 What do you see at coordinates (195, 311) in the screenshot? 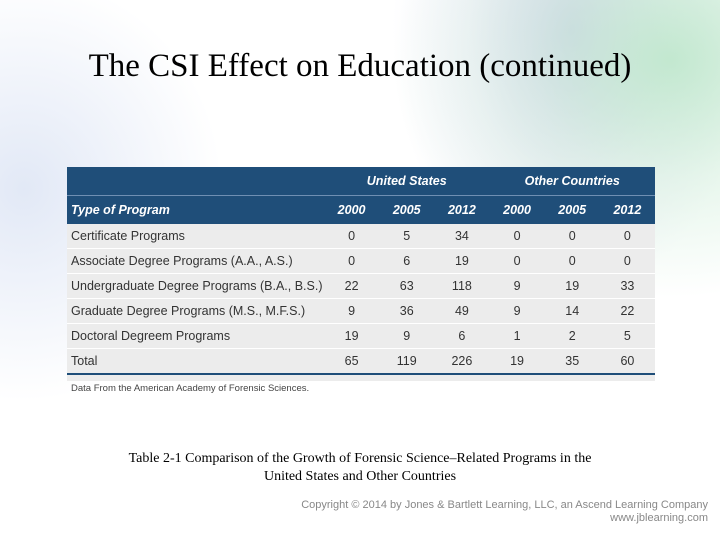
I see `row-label: Graduate Degree Programs (M.S., M.F.S.)` at bounding box center [195, 311].